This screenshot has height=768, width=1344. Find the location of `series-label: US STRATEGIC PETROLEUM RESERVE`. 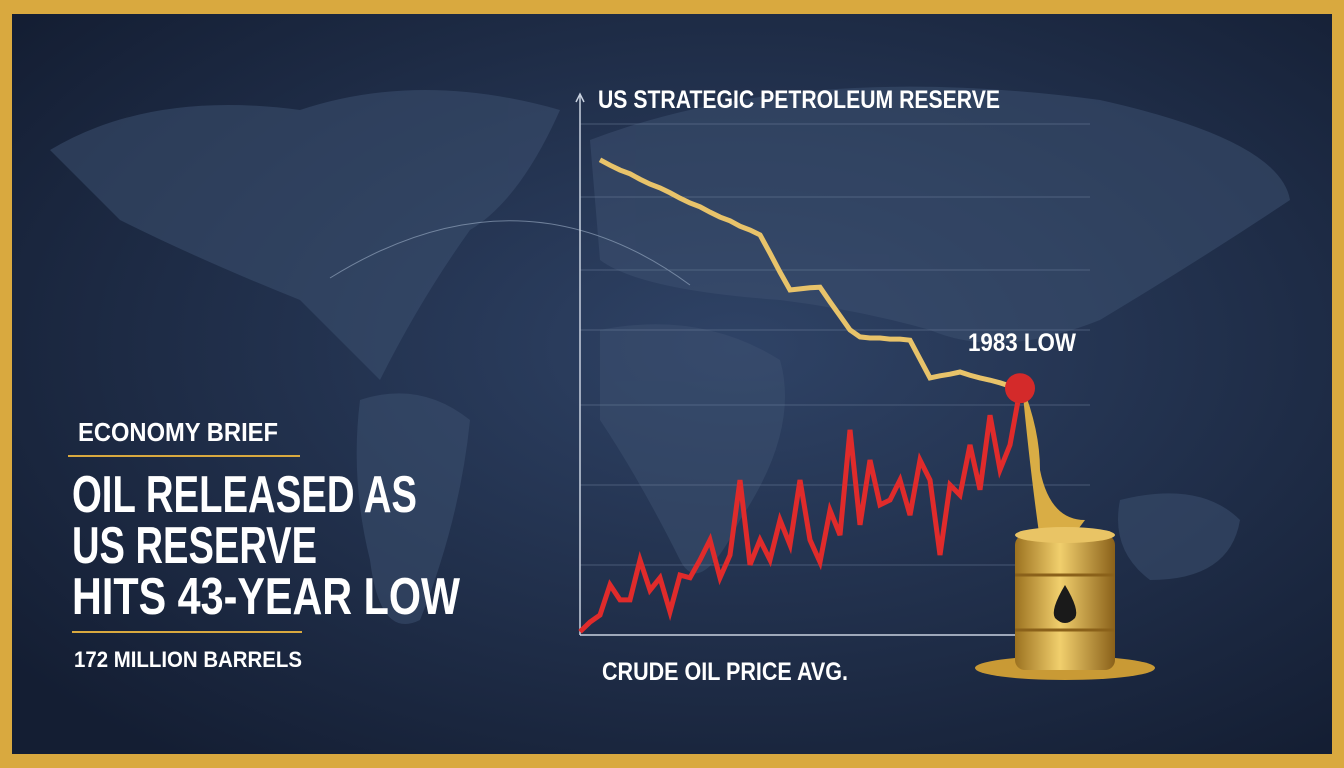

series-label: US STRATEGIC PETROLEUM RESERVE is located at coordinates (799, 100).